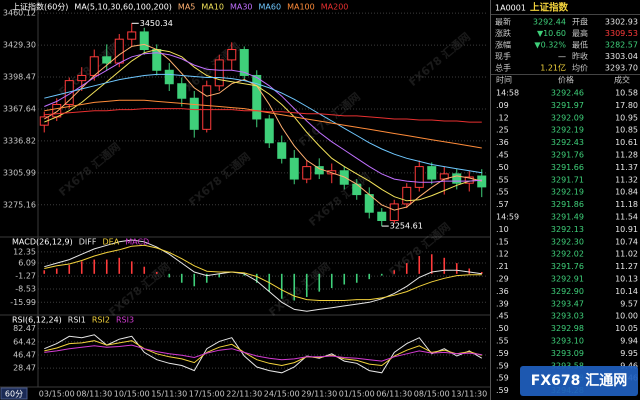 This screenshot has height=400, width=640. Describe the element at coordinates (25, 289) in the screenshot. I see `y-tick-label: -8.53` at that location.